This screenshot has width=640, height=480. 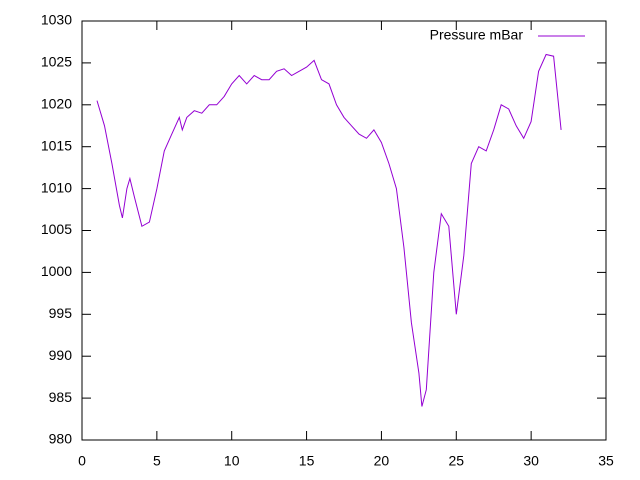 What do you see at coordinates (606, 461) in the screenshot?
I see `x-tick-label: 35` at bounding box center [606, 461].